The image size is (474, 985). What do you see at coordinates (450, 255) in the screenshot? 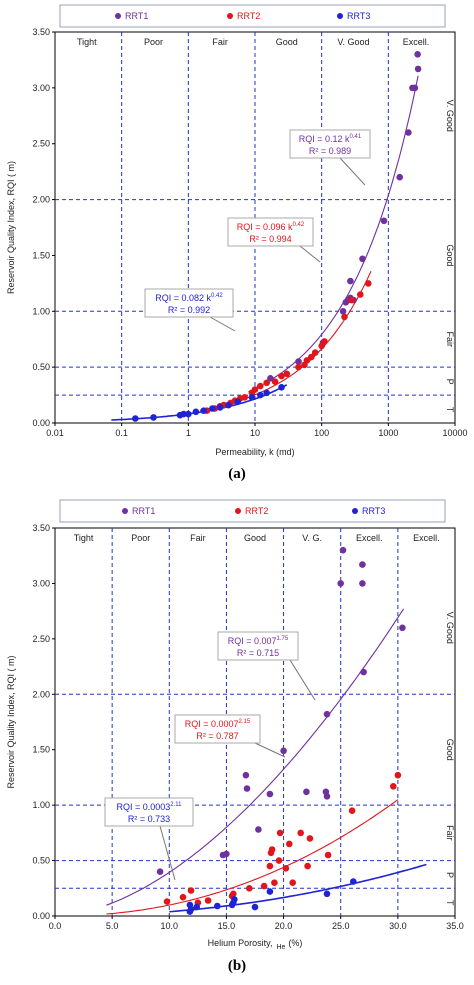
I see `class-label-right: Good` at bounding box center [450, 255].